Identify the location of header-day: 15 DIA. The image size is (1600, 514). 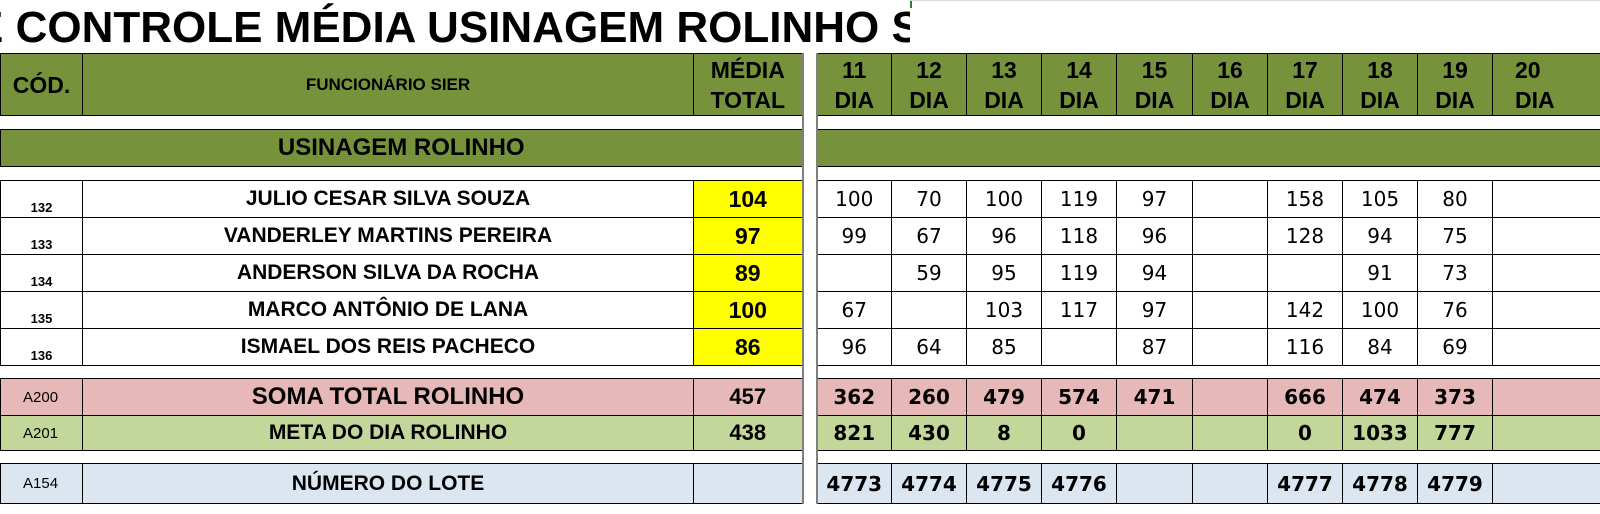
(1154, 84).